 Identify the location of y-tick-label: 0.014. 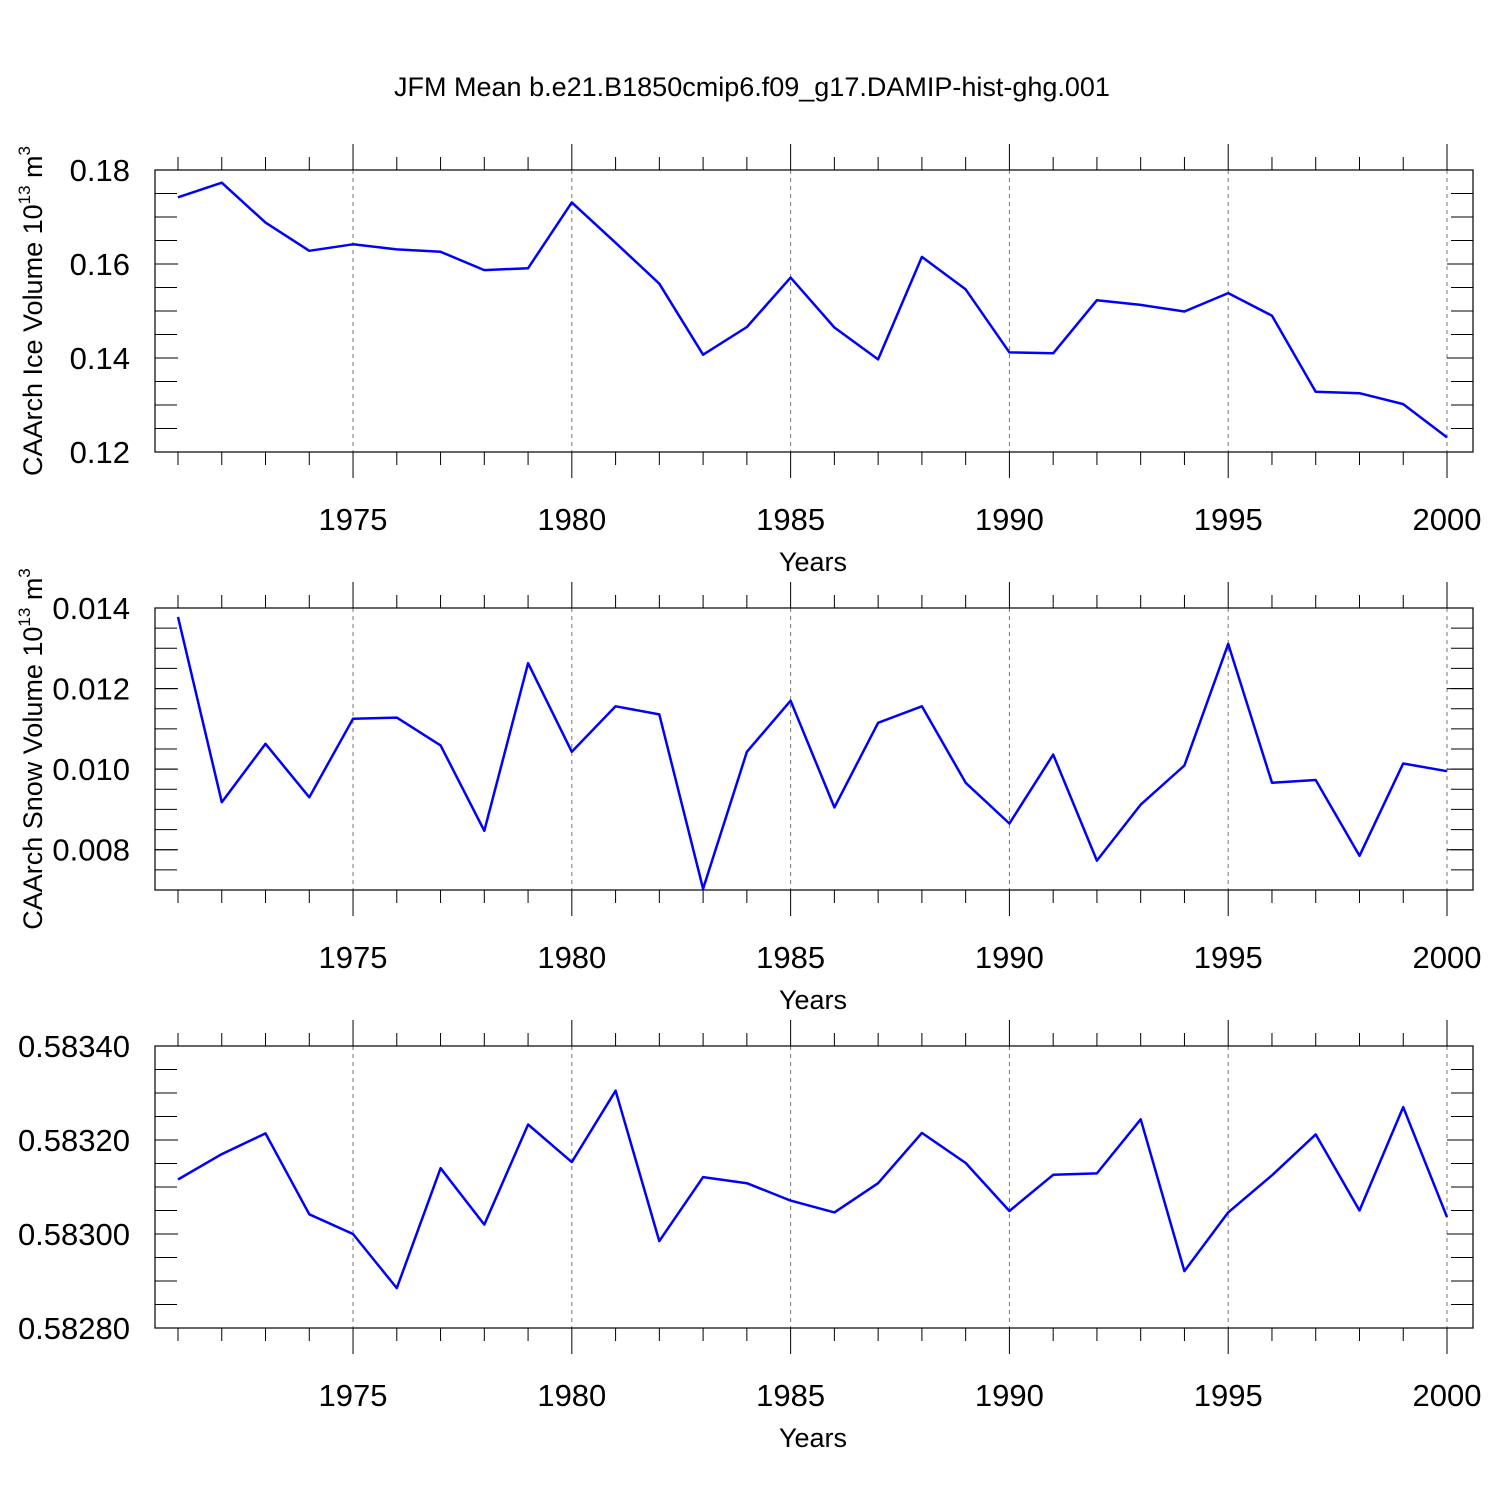
(91, 608).